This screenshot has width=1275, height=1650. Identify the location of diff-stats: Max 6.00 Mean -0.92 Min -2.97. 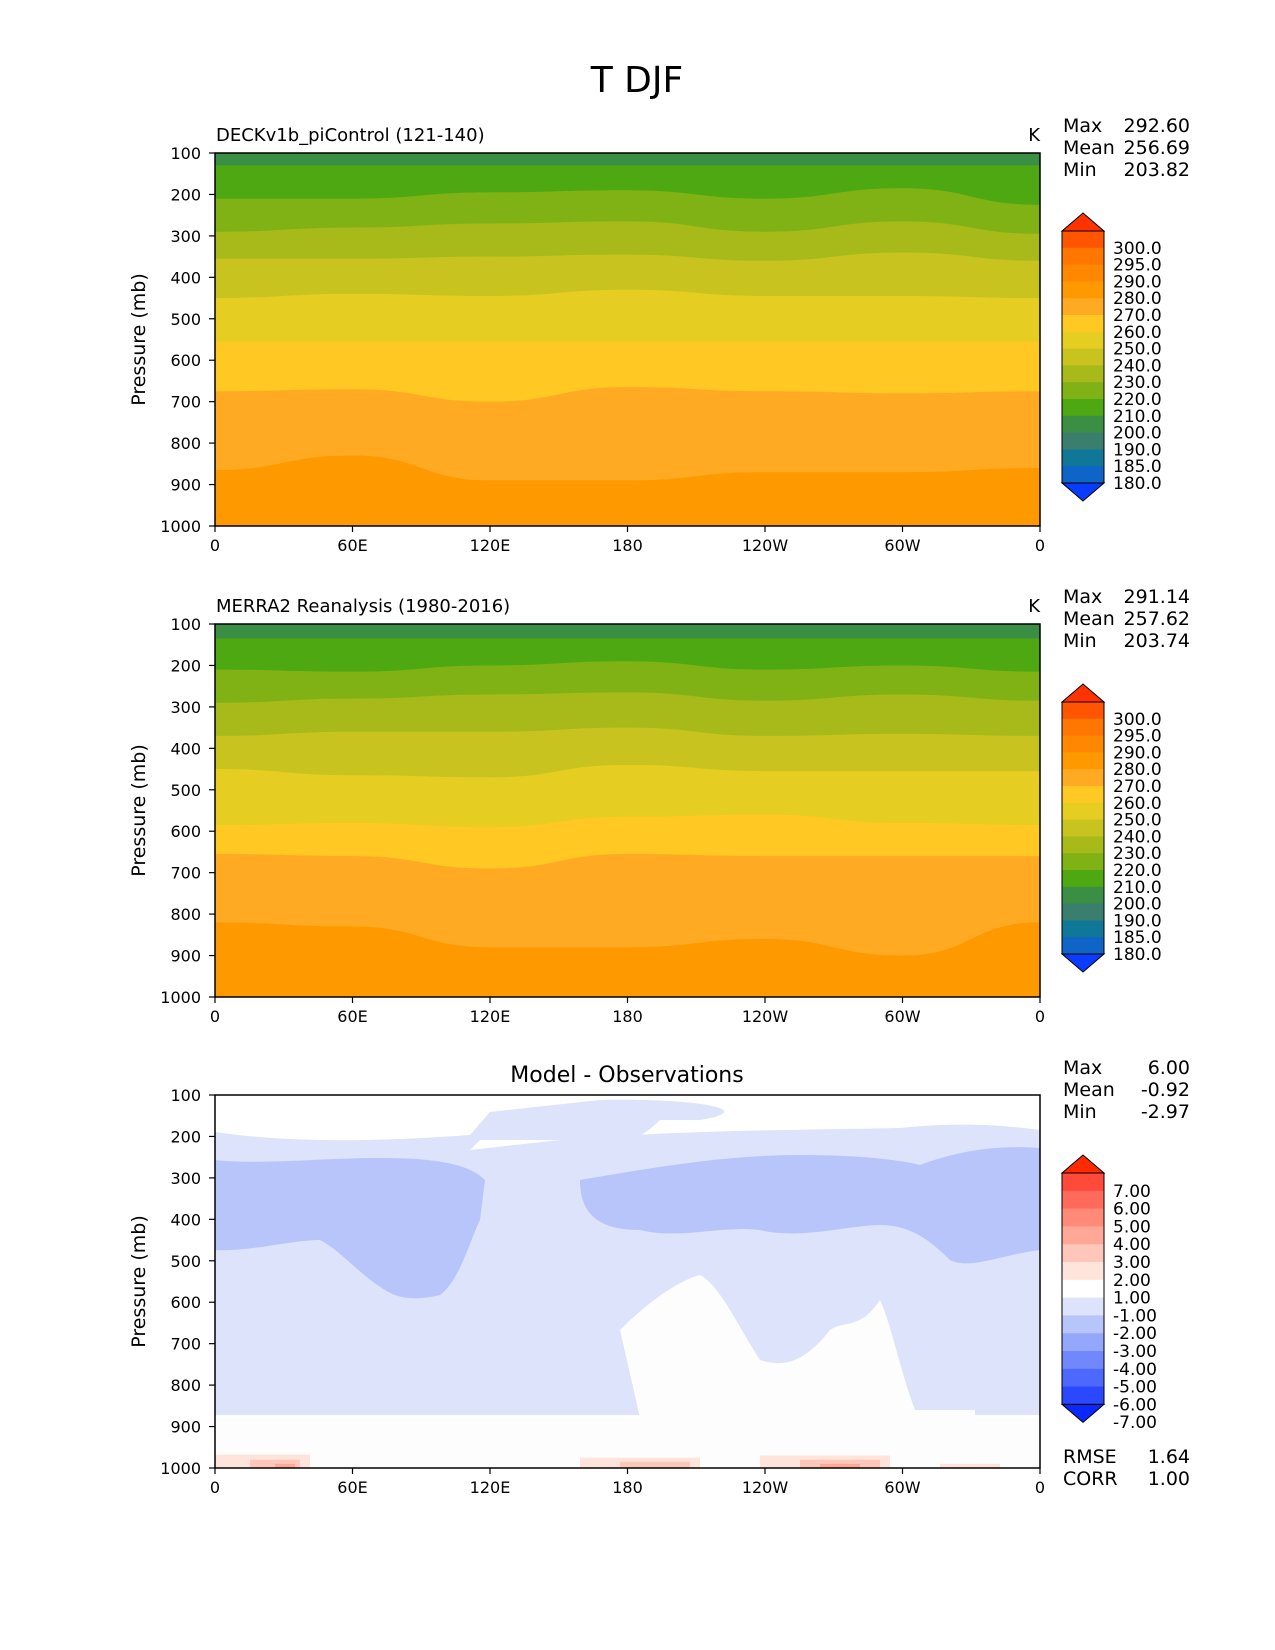
(1126, 1090).